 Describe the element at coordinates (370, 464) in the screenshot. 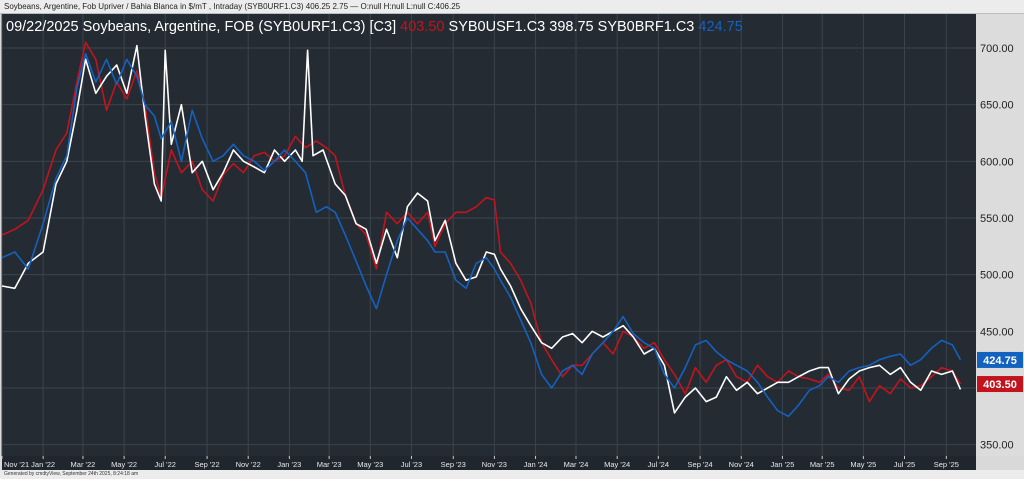

I see `x-tick-label: May '23` at that location.